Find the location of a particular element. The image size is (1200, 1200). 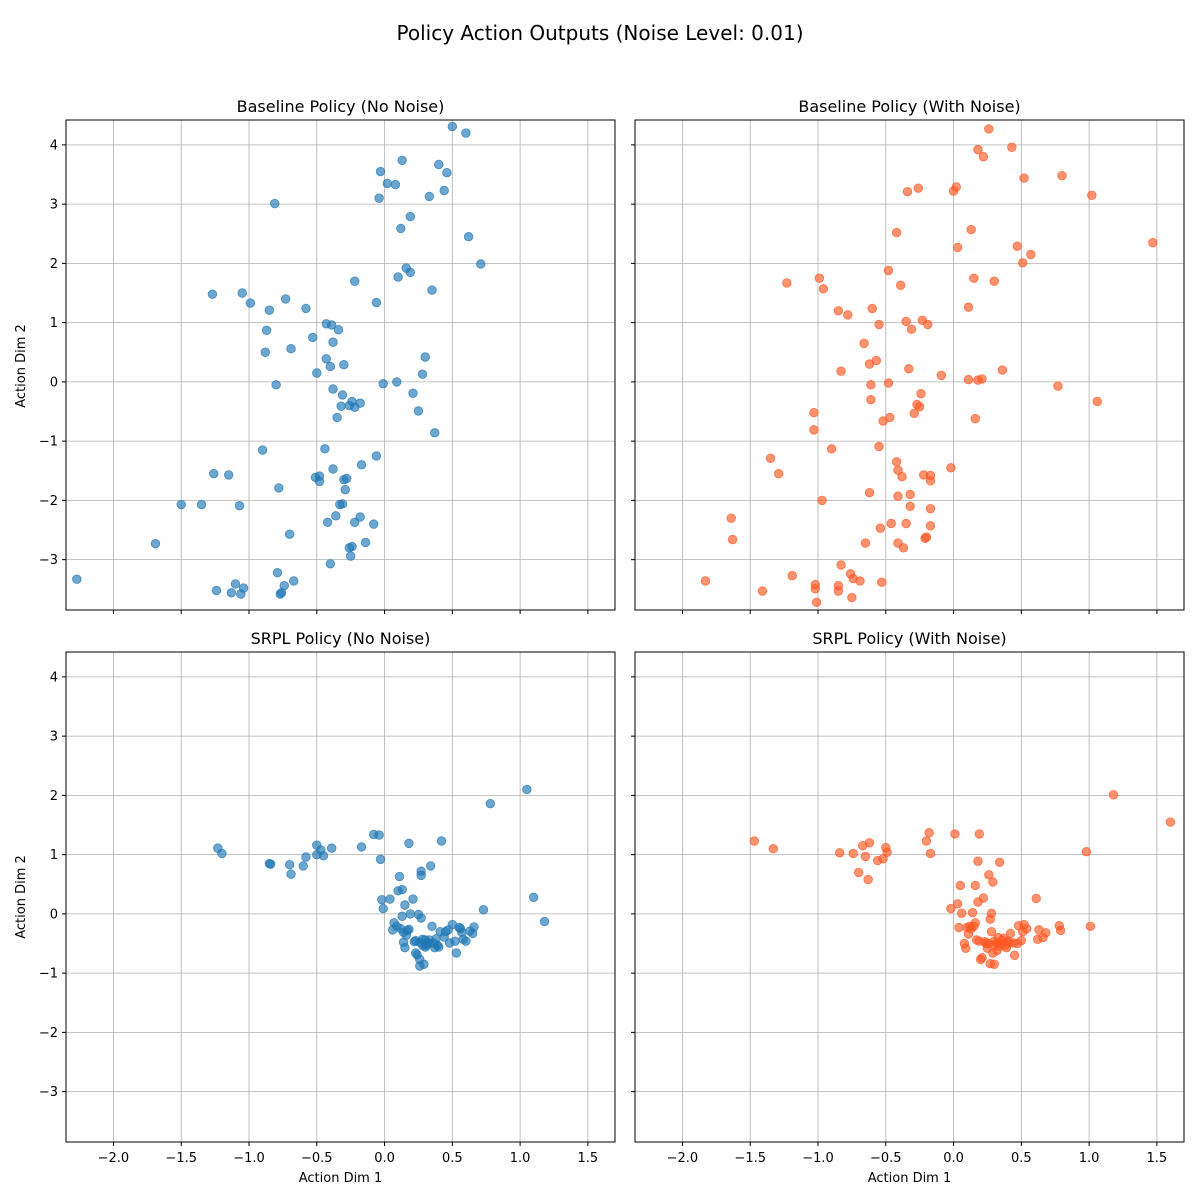

x-axis-label: Action Dim 1 is located at coordinates (341, 1178).